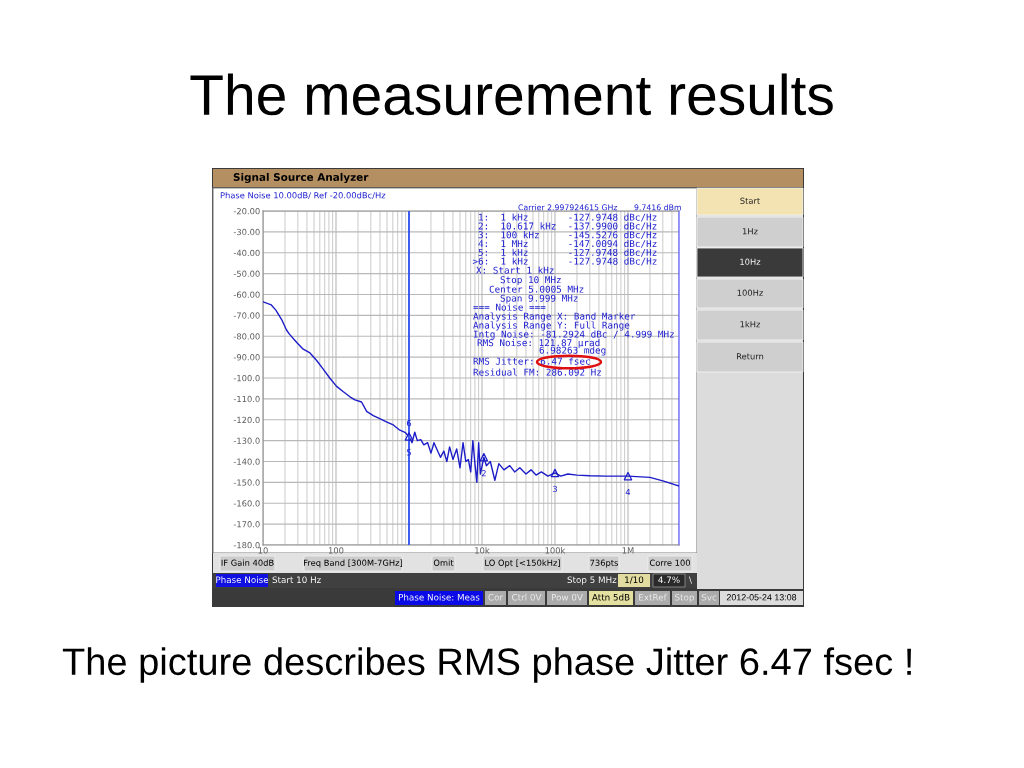 This screenshot has height=768, width=1024. What do you see at coordinates (246, 232) in the screenshot?
I see `y-tick-label: -30.00` at bounding box center [246, 232].